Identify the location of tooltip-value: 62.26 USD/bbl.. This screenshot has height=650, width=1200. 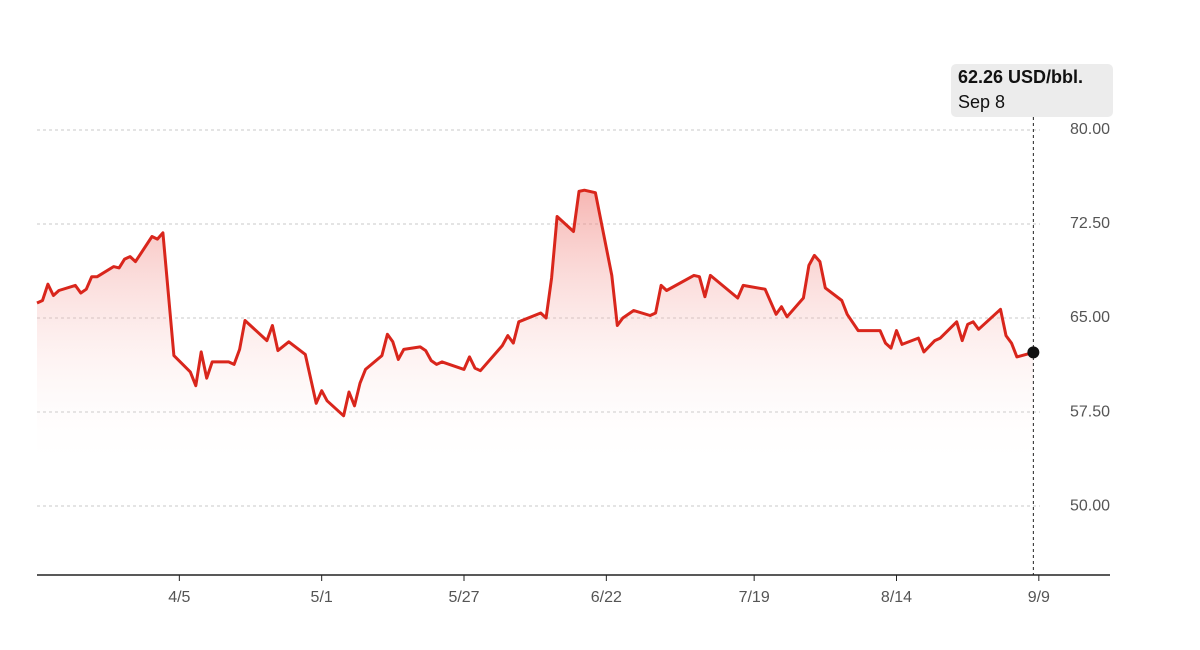
(1020, 77).